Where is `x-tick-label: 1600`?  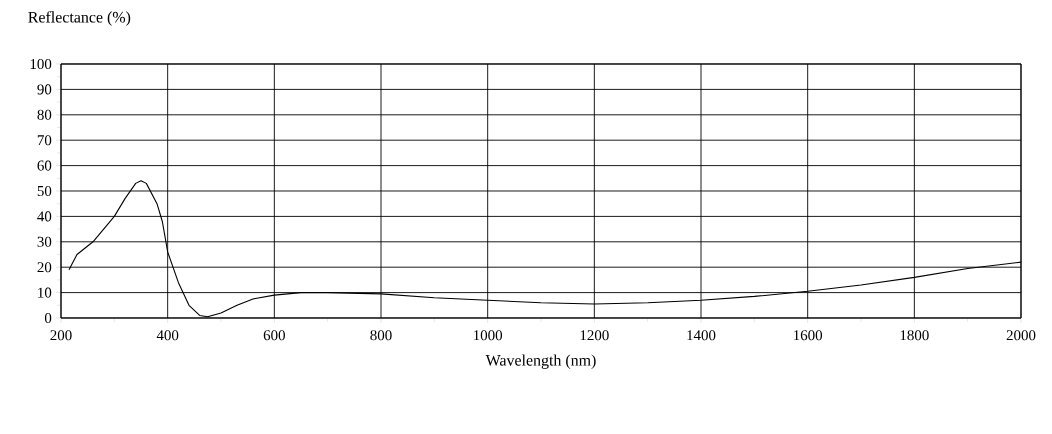 x-tick-label: 1600 is located at coordinates (808, 335).